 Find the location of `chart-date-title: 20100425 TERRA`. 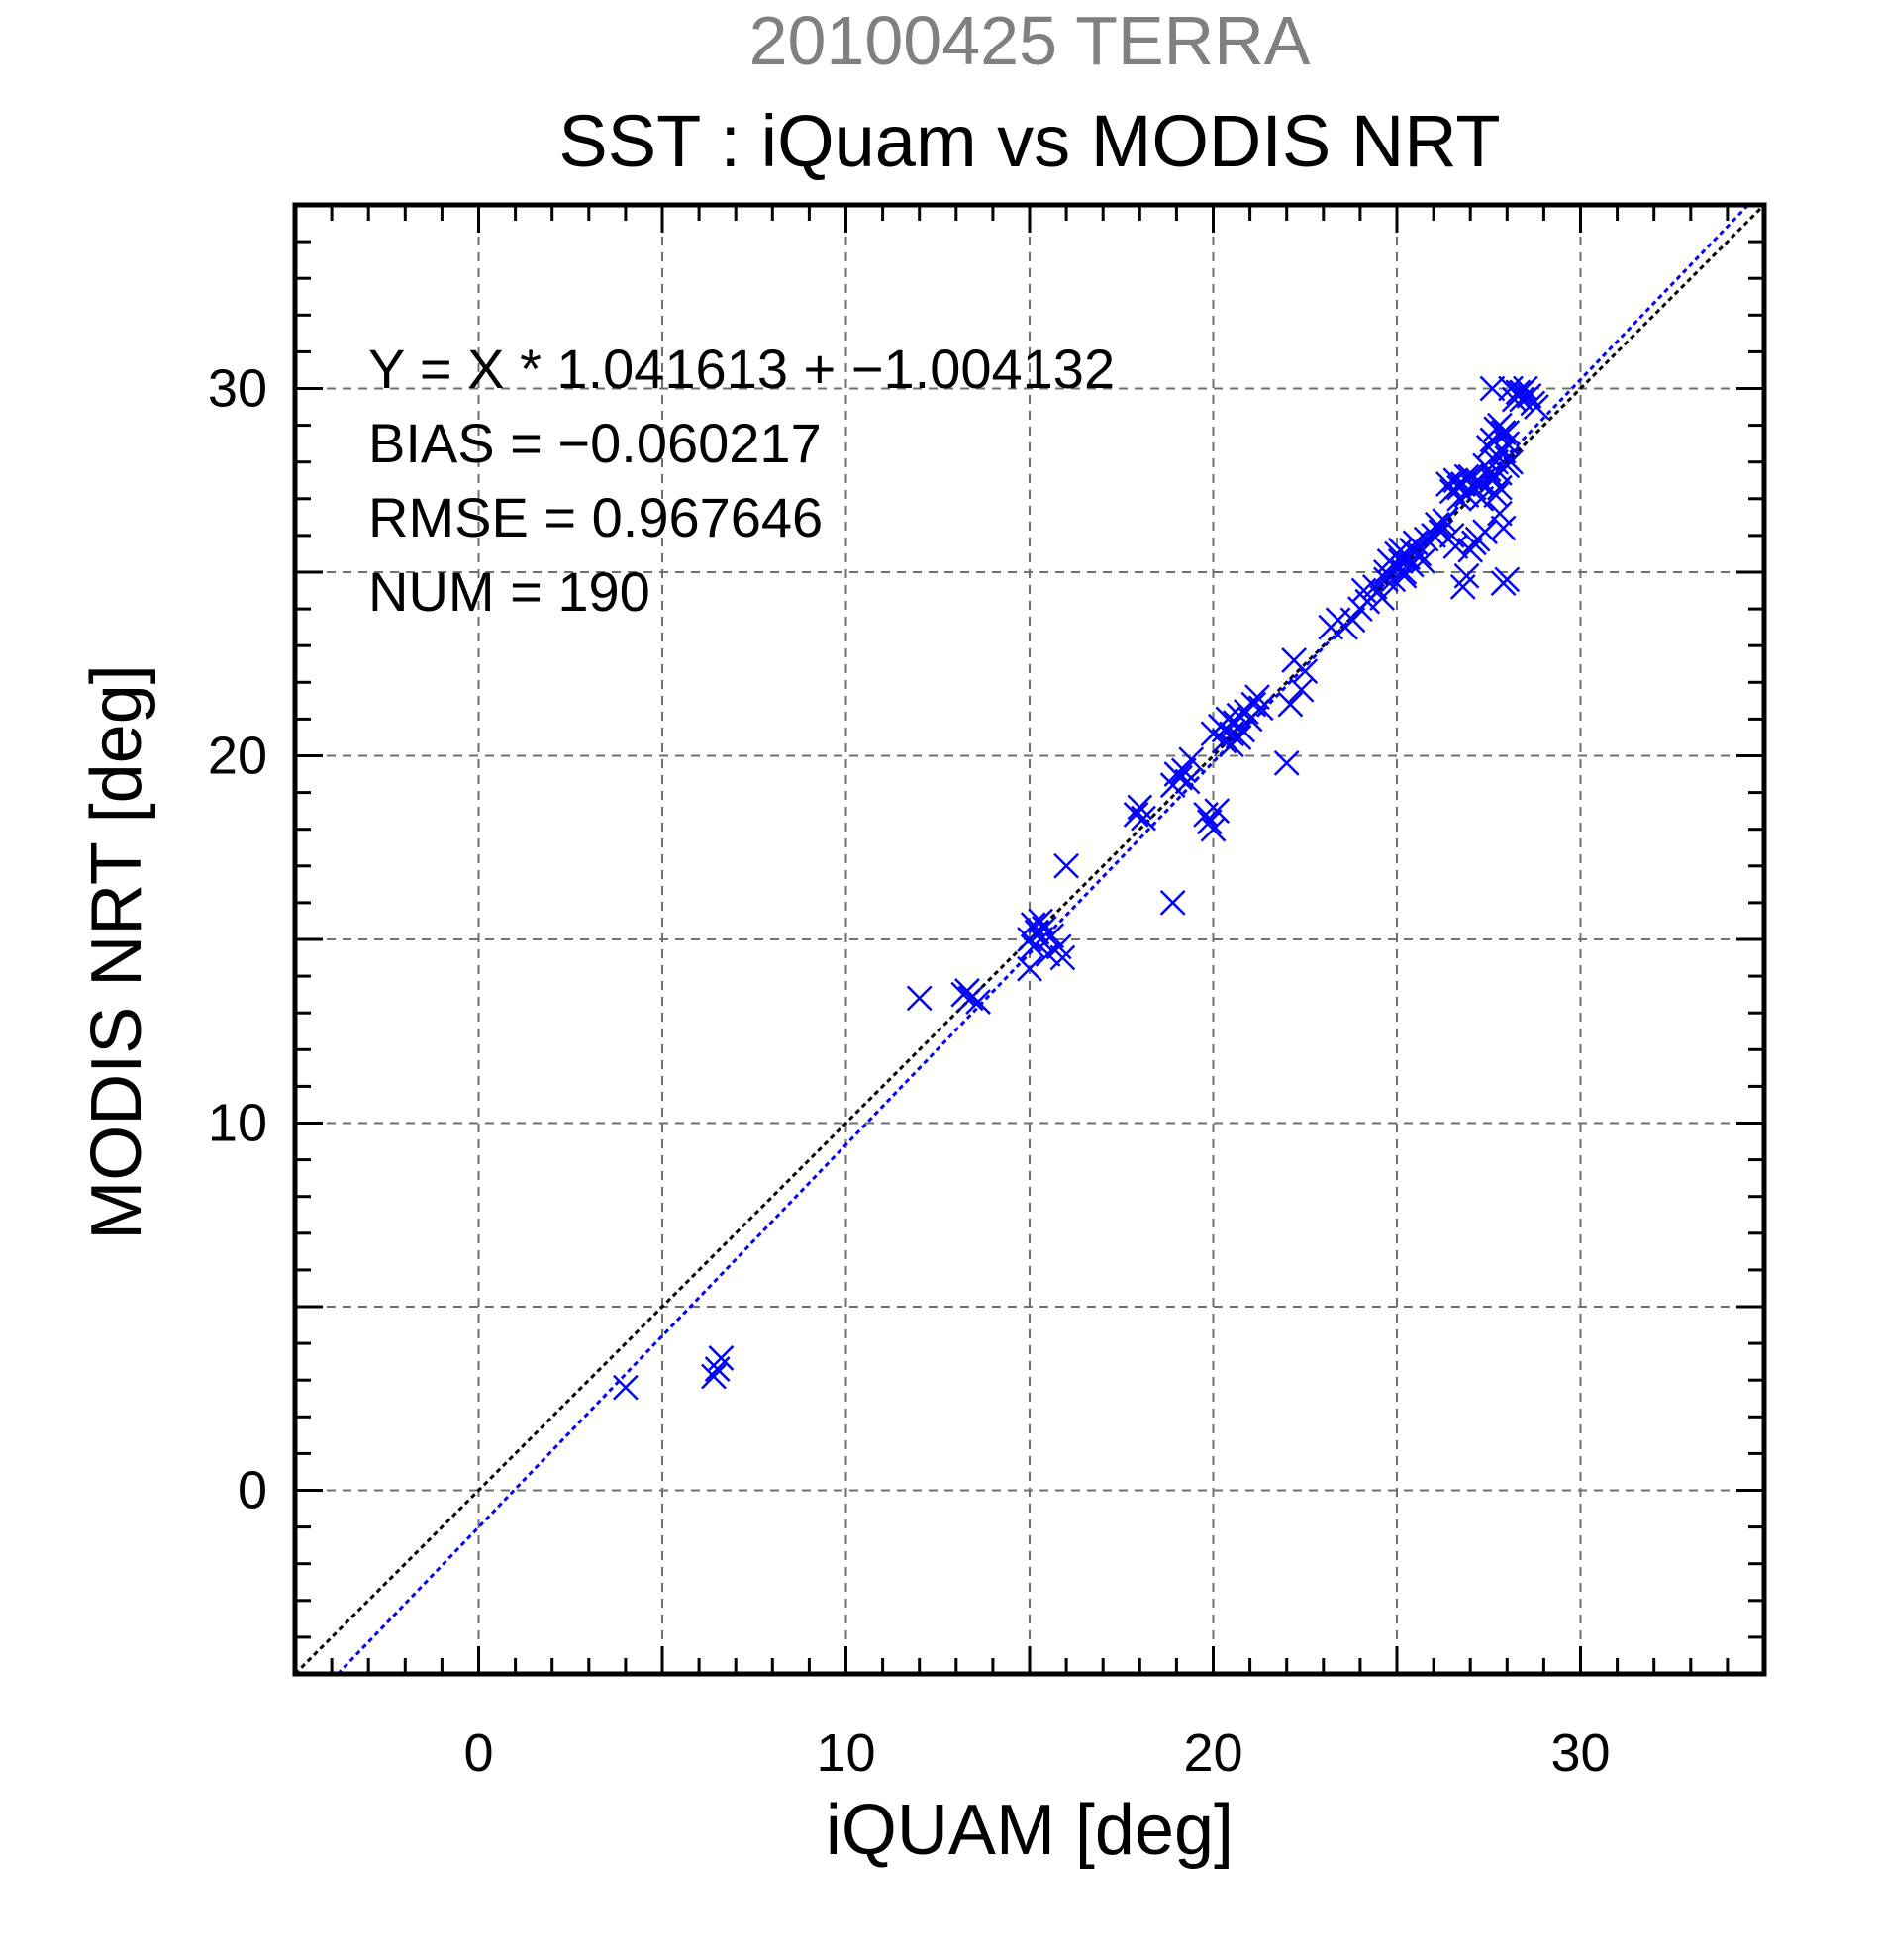

chart-date-title: 20100425 TERRA is located at coordinates (1030, 40).